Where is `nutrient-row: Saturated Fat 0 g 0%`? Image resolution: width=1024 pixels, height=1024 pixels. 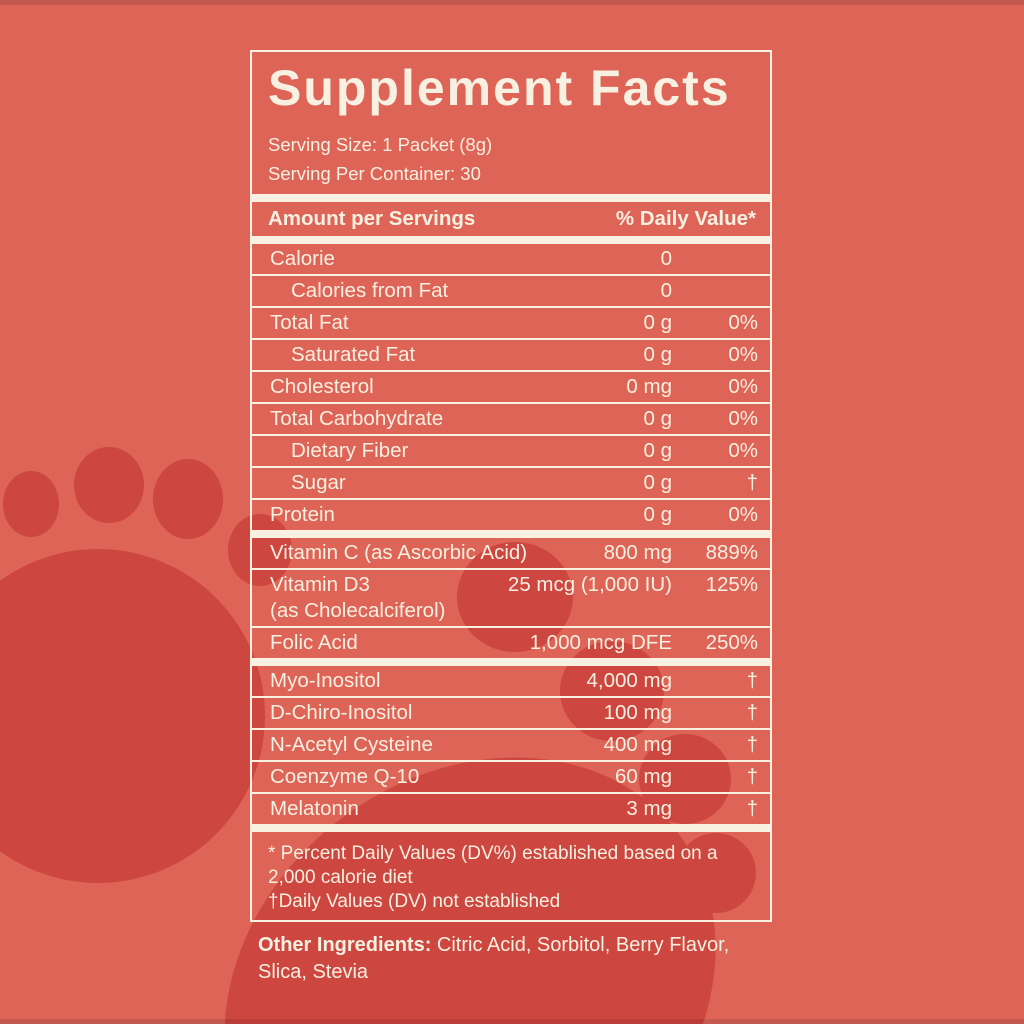
nutrient-row: Saturated Fat 0 g 0% is located at coordinates (511, 354).